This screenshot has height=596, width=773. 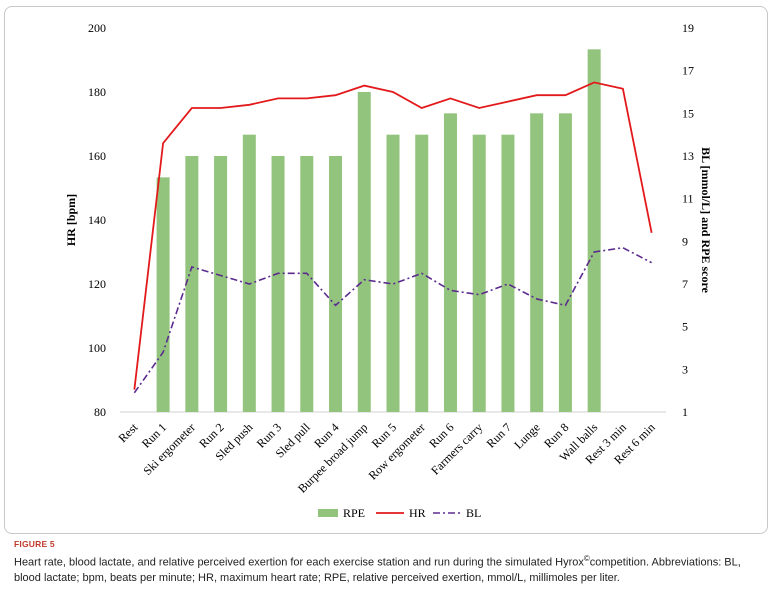 I want to click on y2-tick-label: 13, so click(x=688, y=156).